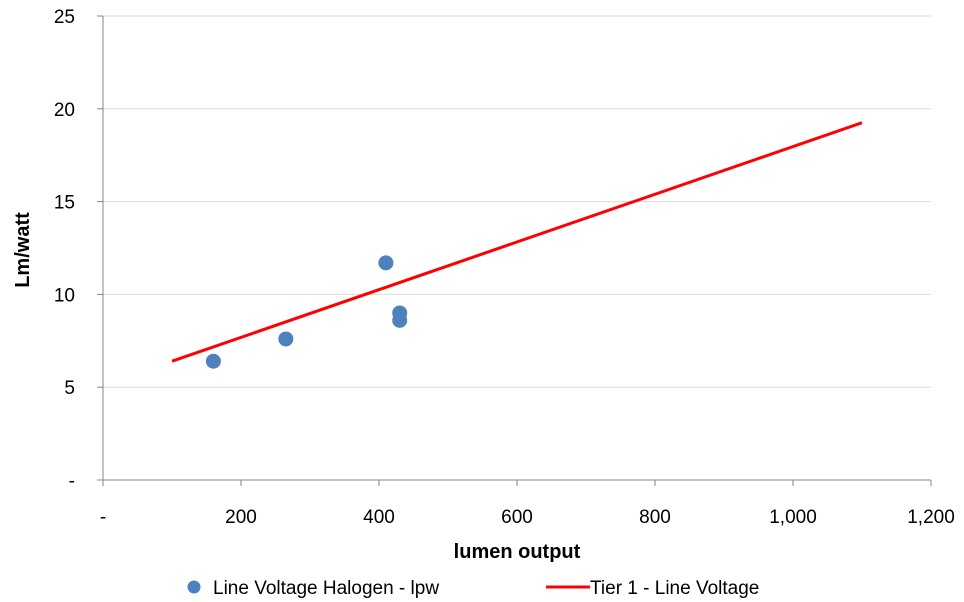 The height and width of the screenshot is (602, 964). I want to click on y-tick-labels: - 5 10 15 20 25, so click(64, 249).